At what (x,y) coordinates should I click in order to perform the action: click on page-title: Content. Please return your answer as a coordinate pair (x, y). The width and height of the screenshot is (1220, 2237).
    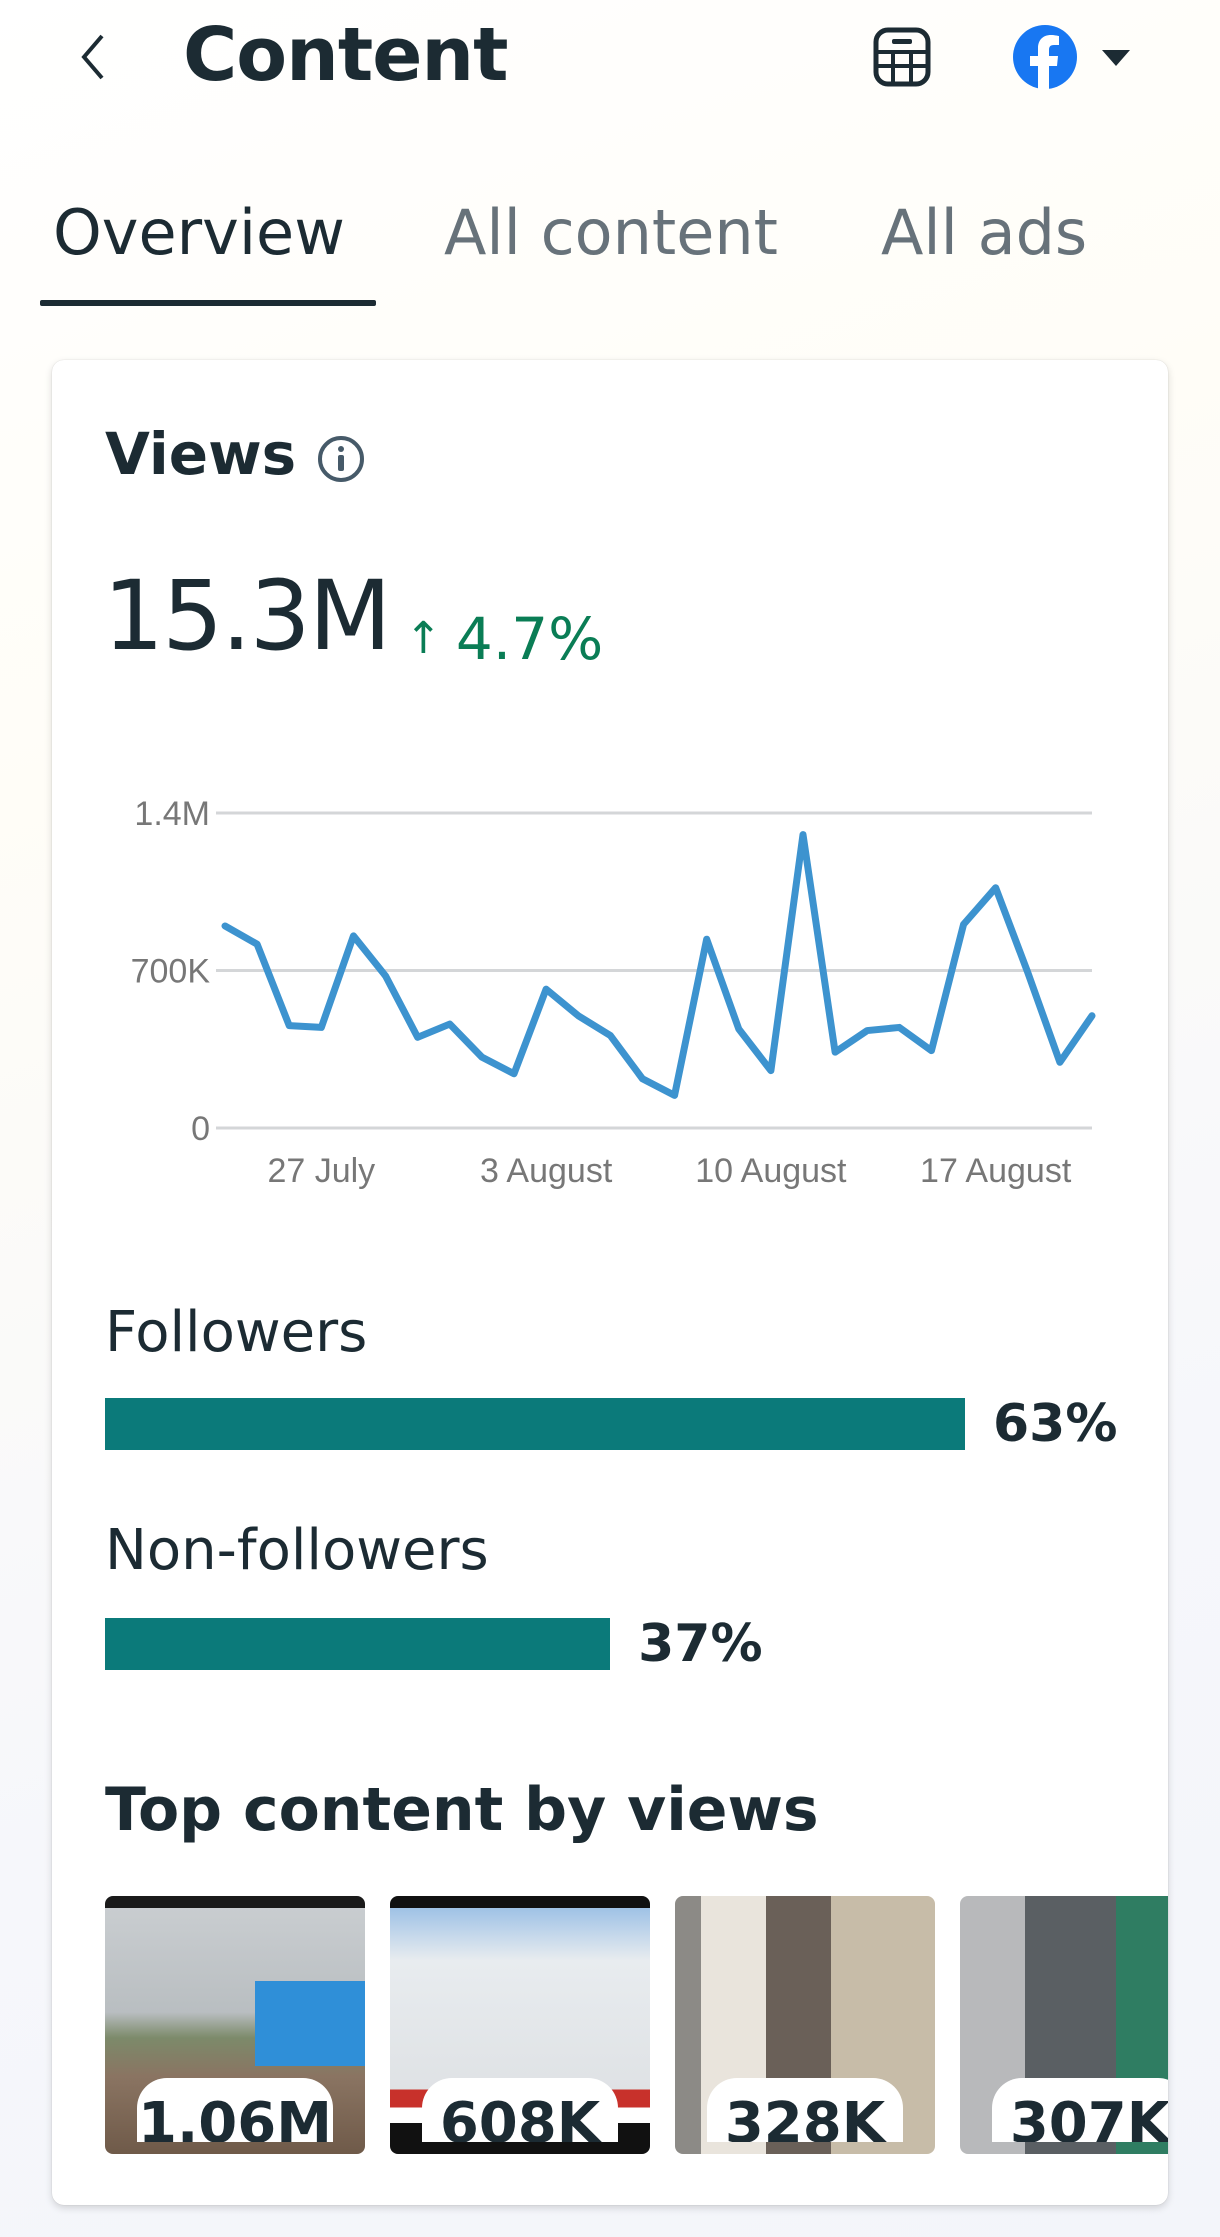
    Looking at the image, I should click on (345, 55).